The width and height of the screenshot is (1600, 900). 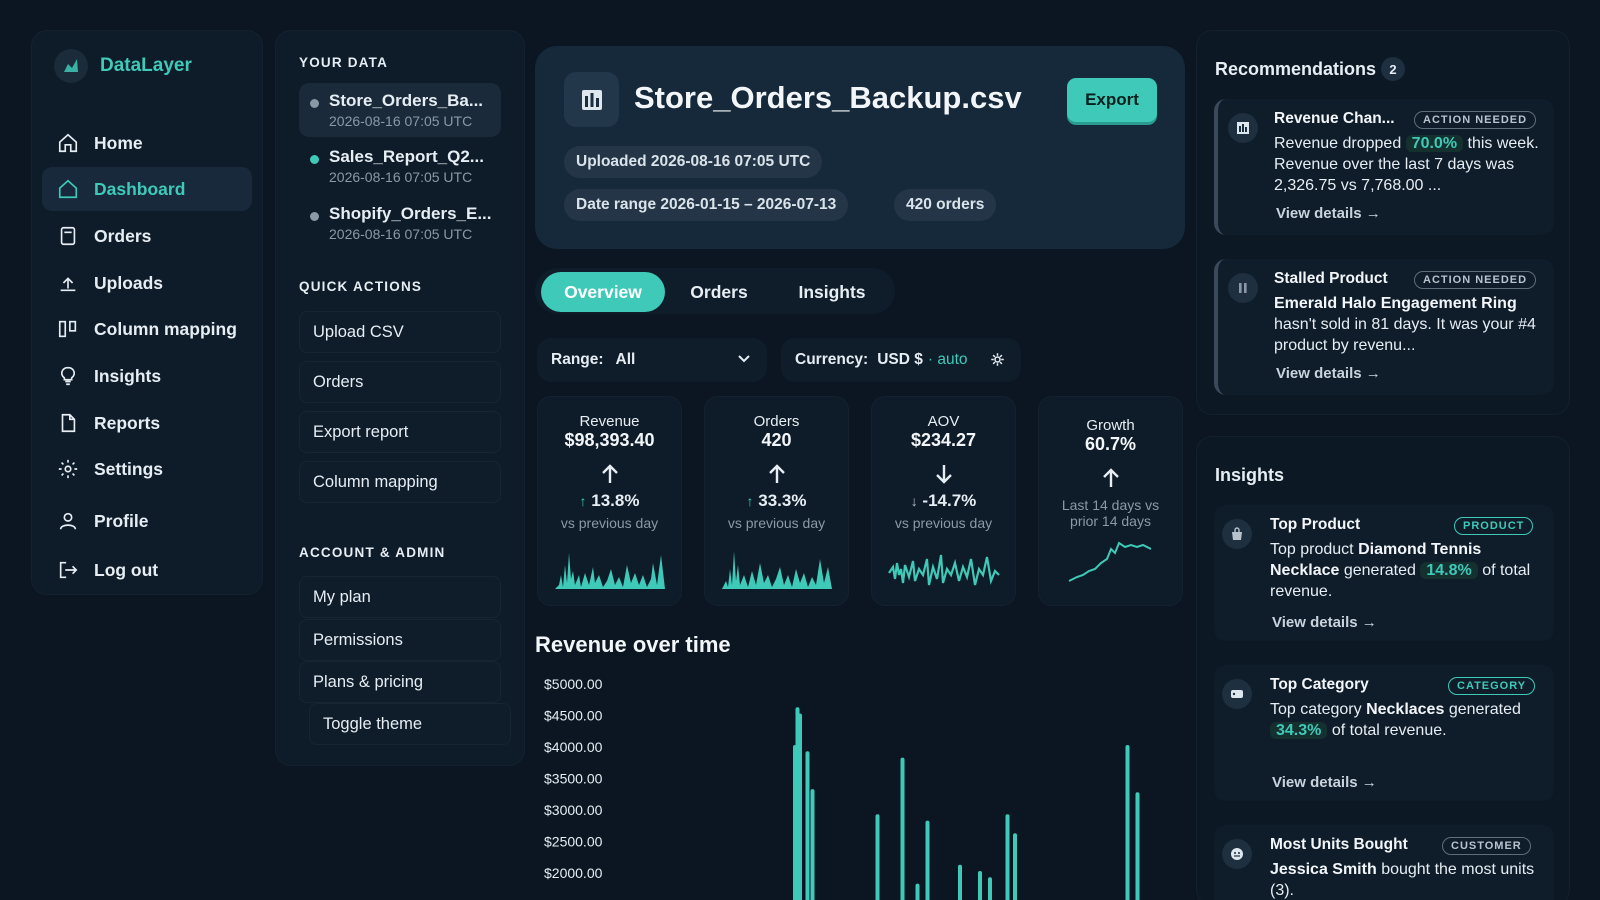 What do you see at coordinates (1339, 844) in the screenshot?
I see `insight-title: Most Units Bought` at bounding box center [1339, 844].